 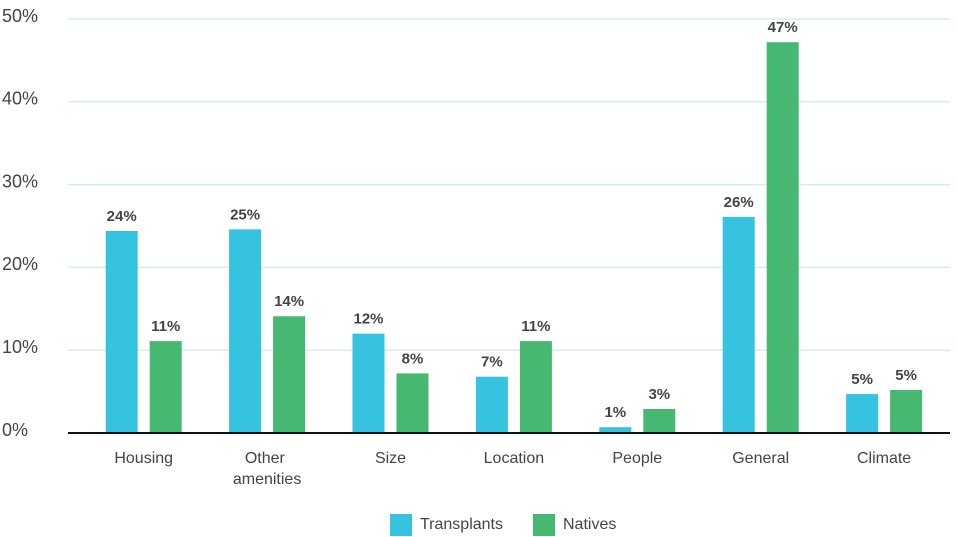 What do you see at coordinates (637, 458) in the screenshot?
I see `x-tick-label: People` at bounding box center [637, 458].